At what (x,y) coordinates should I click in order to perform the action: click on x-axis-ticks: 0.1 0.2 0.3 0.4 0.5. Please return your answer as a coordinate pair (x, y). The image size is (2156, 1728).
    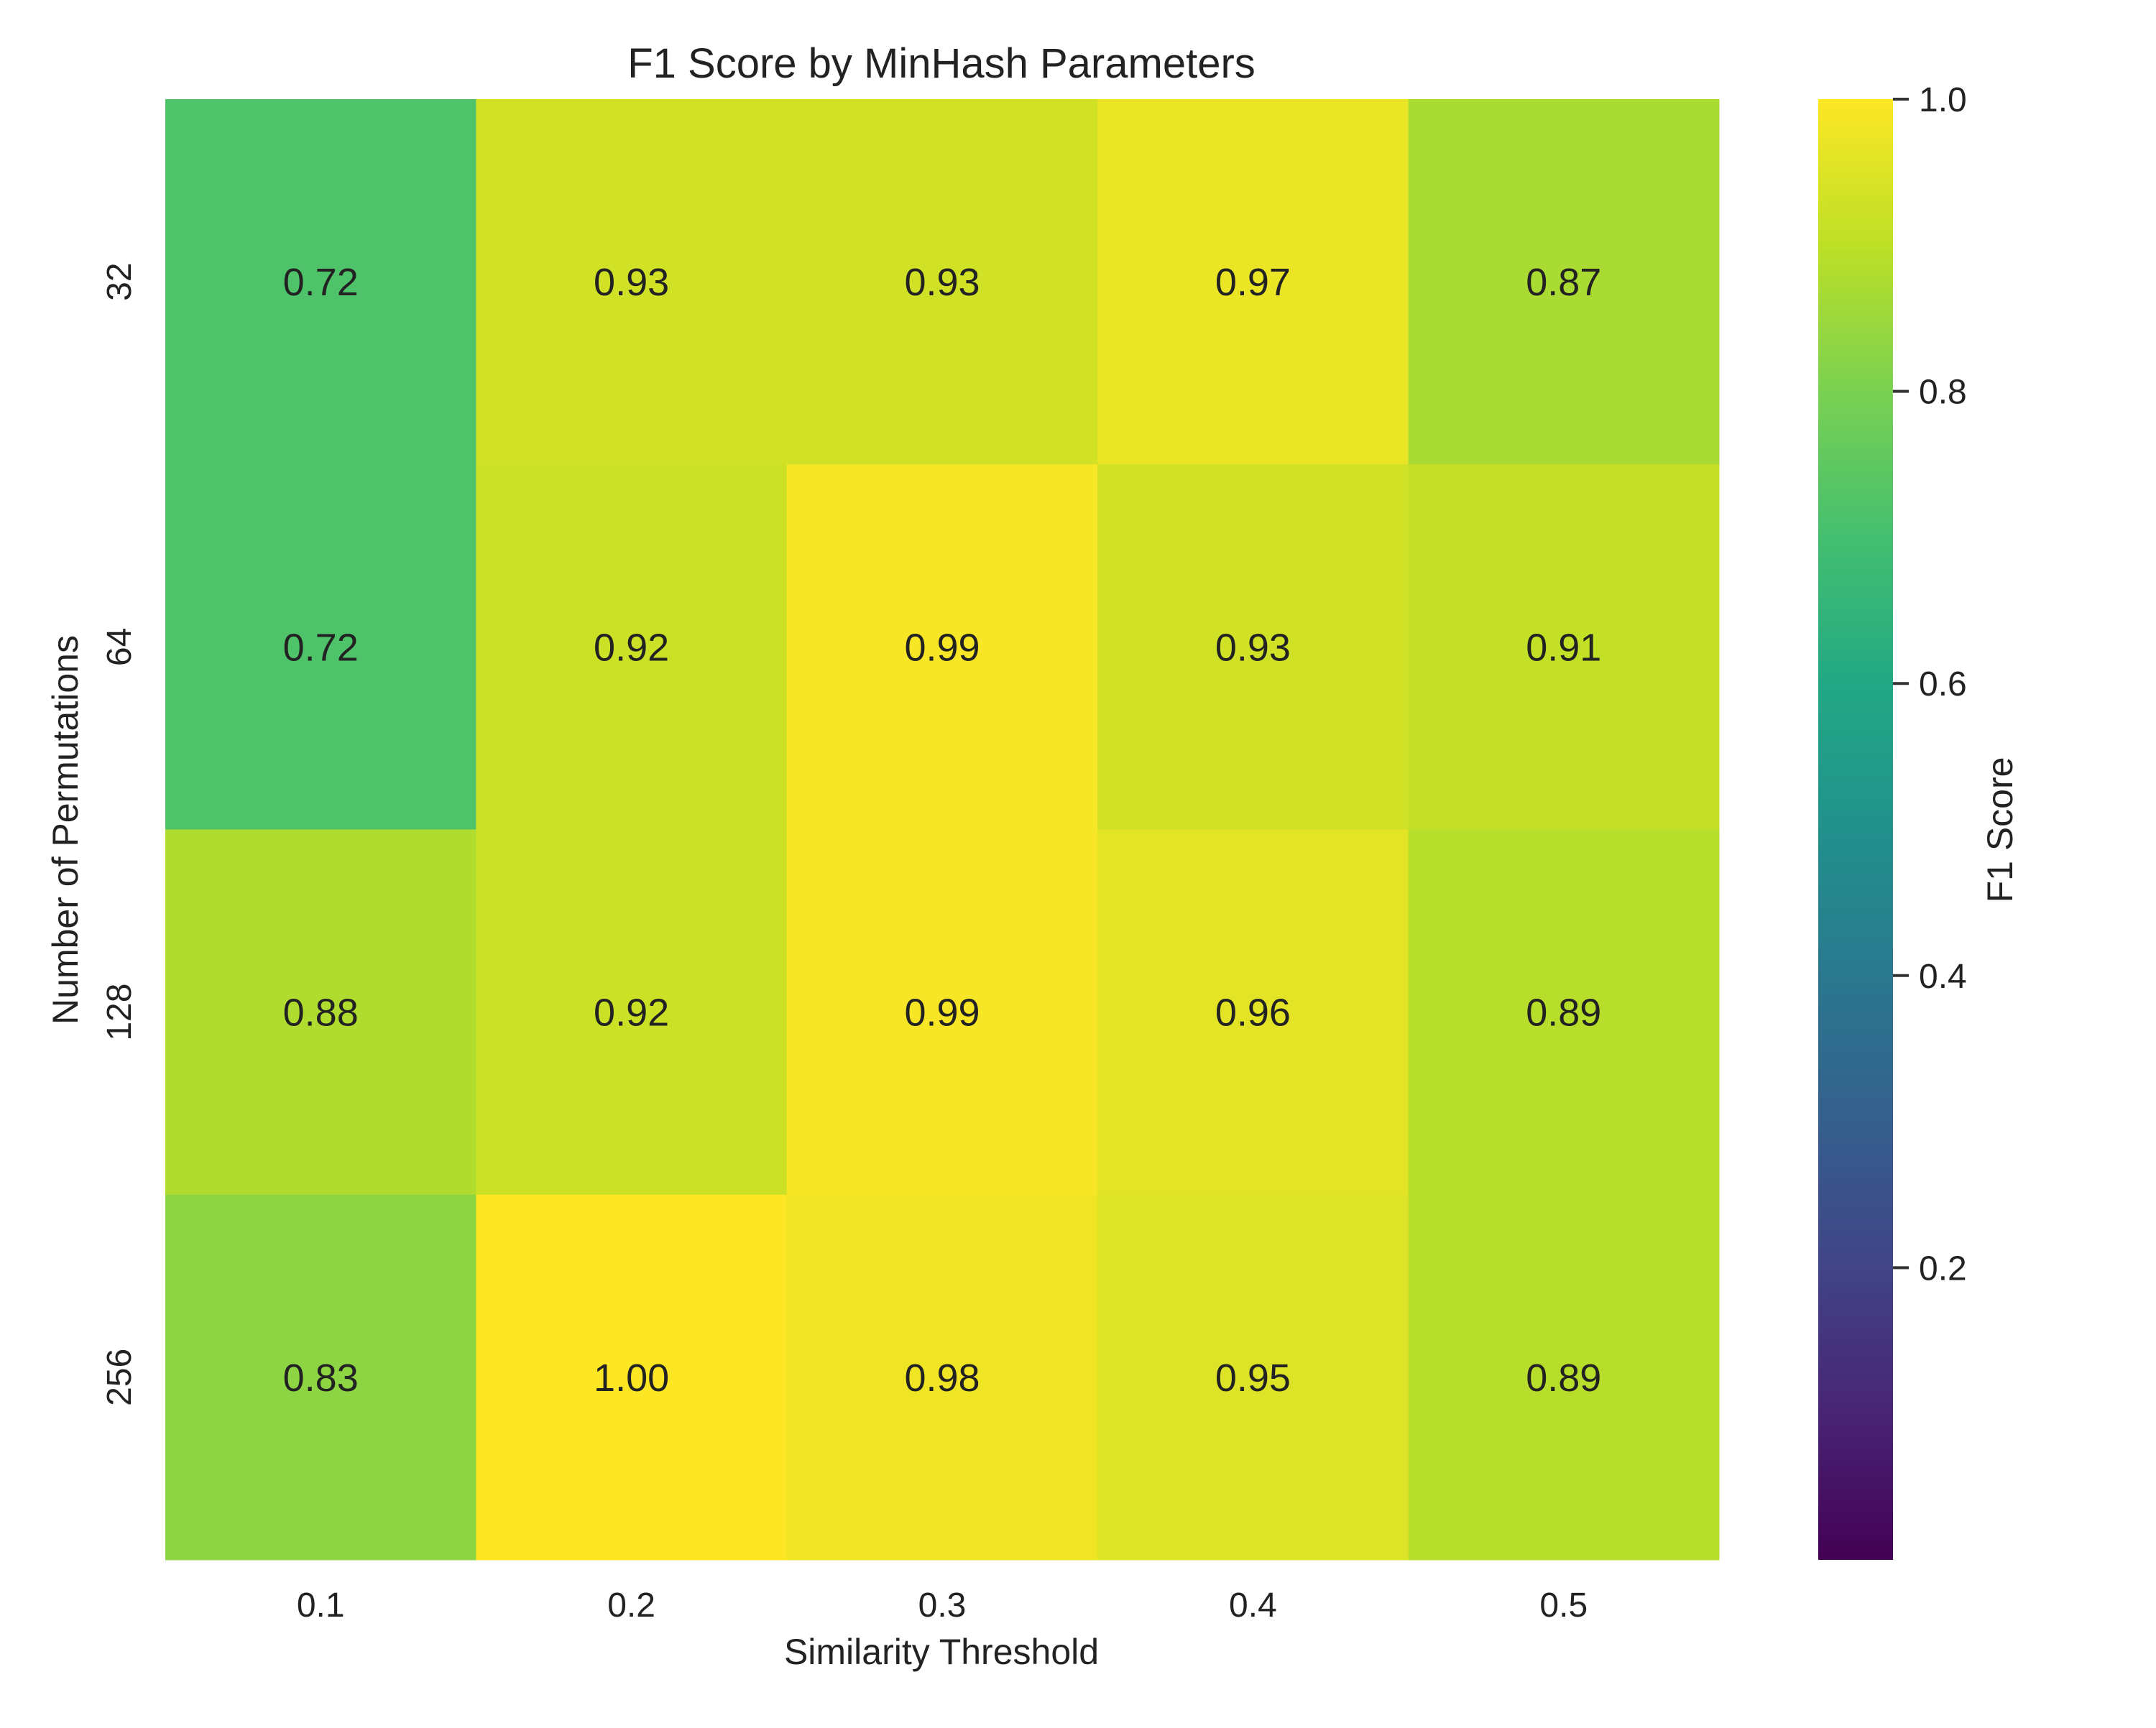
    Looking at the image, I should click on (942, 1605).